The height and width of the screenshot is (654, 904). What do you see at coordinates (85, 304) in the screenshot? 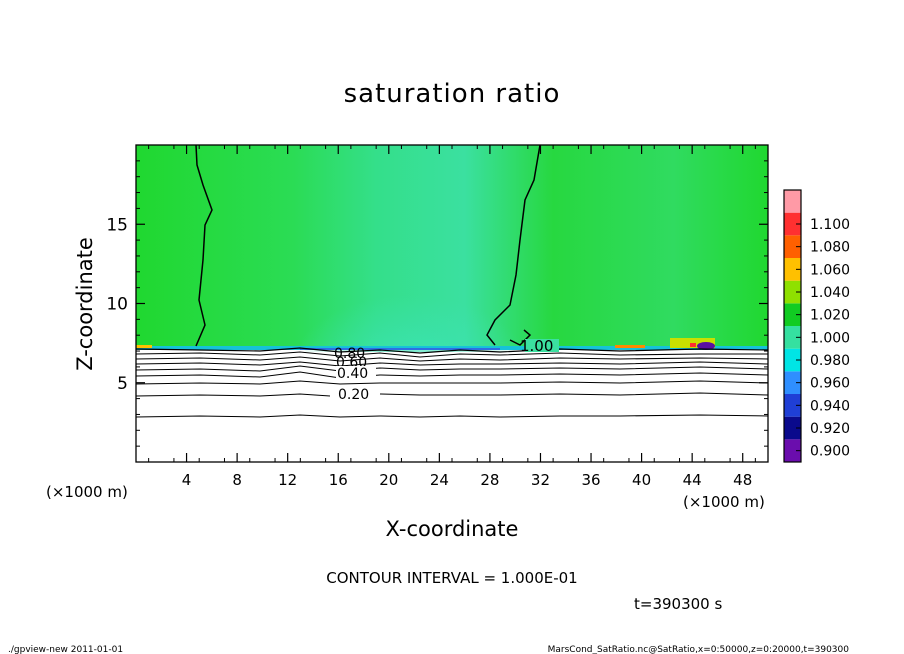
I see `y-axis-label: Z-coordinate` at bounding box center [85, 304].